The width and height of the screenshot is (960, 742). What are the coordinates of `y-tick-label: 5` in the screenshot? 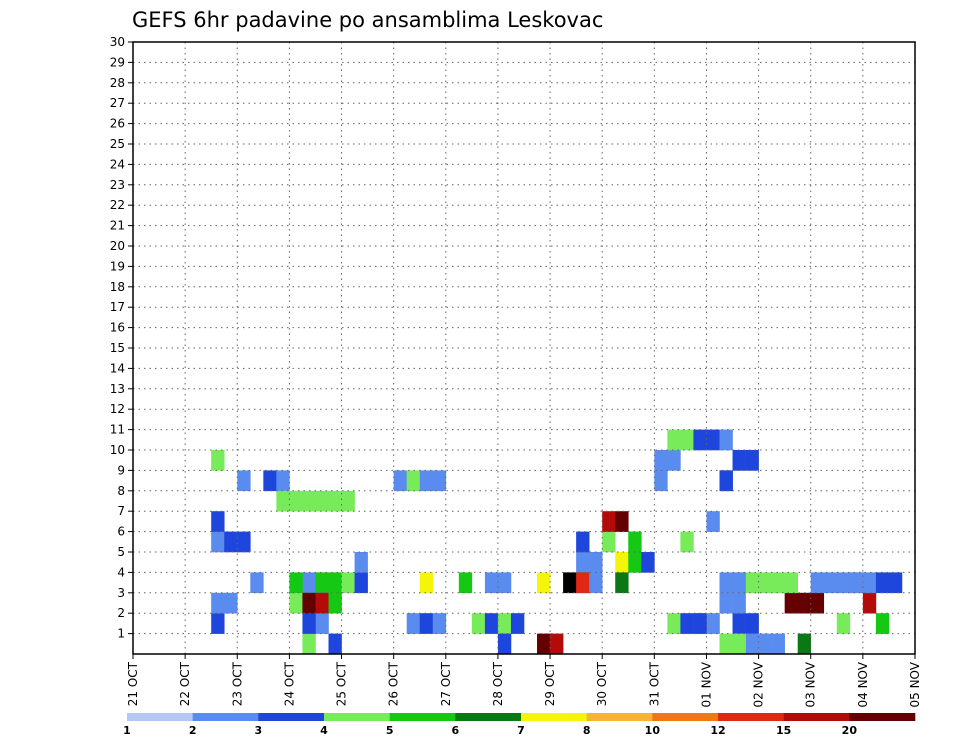 It's located at (121, 552).